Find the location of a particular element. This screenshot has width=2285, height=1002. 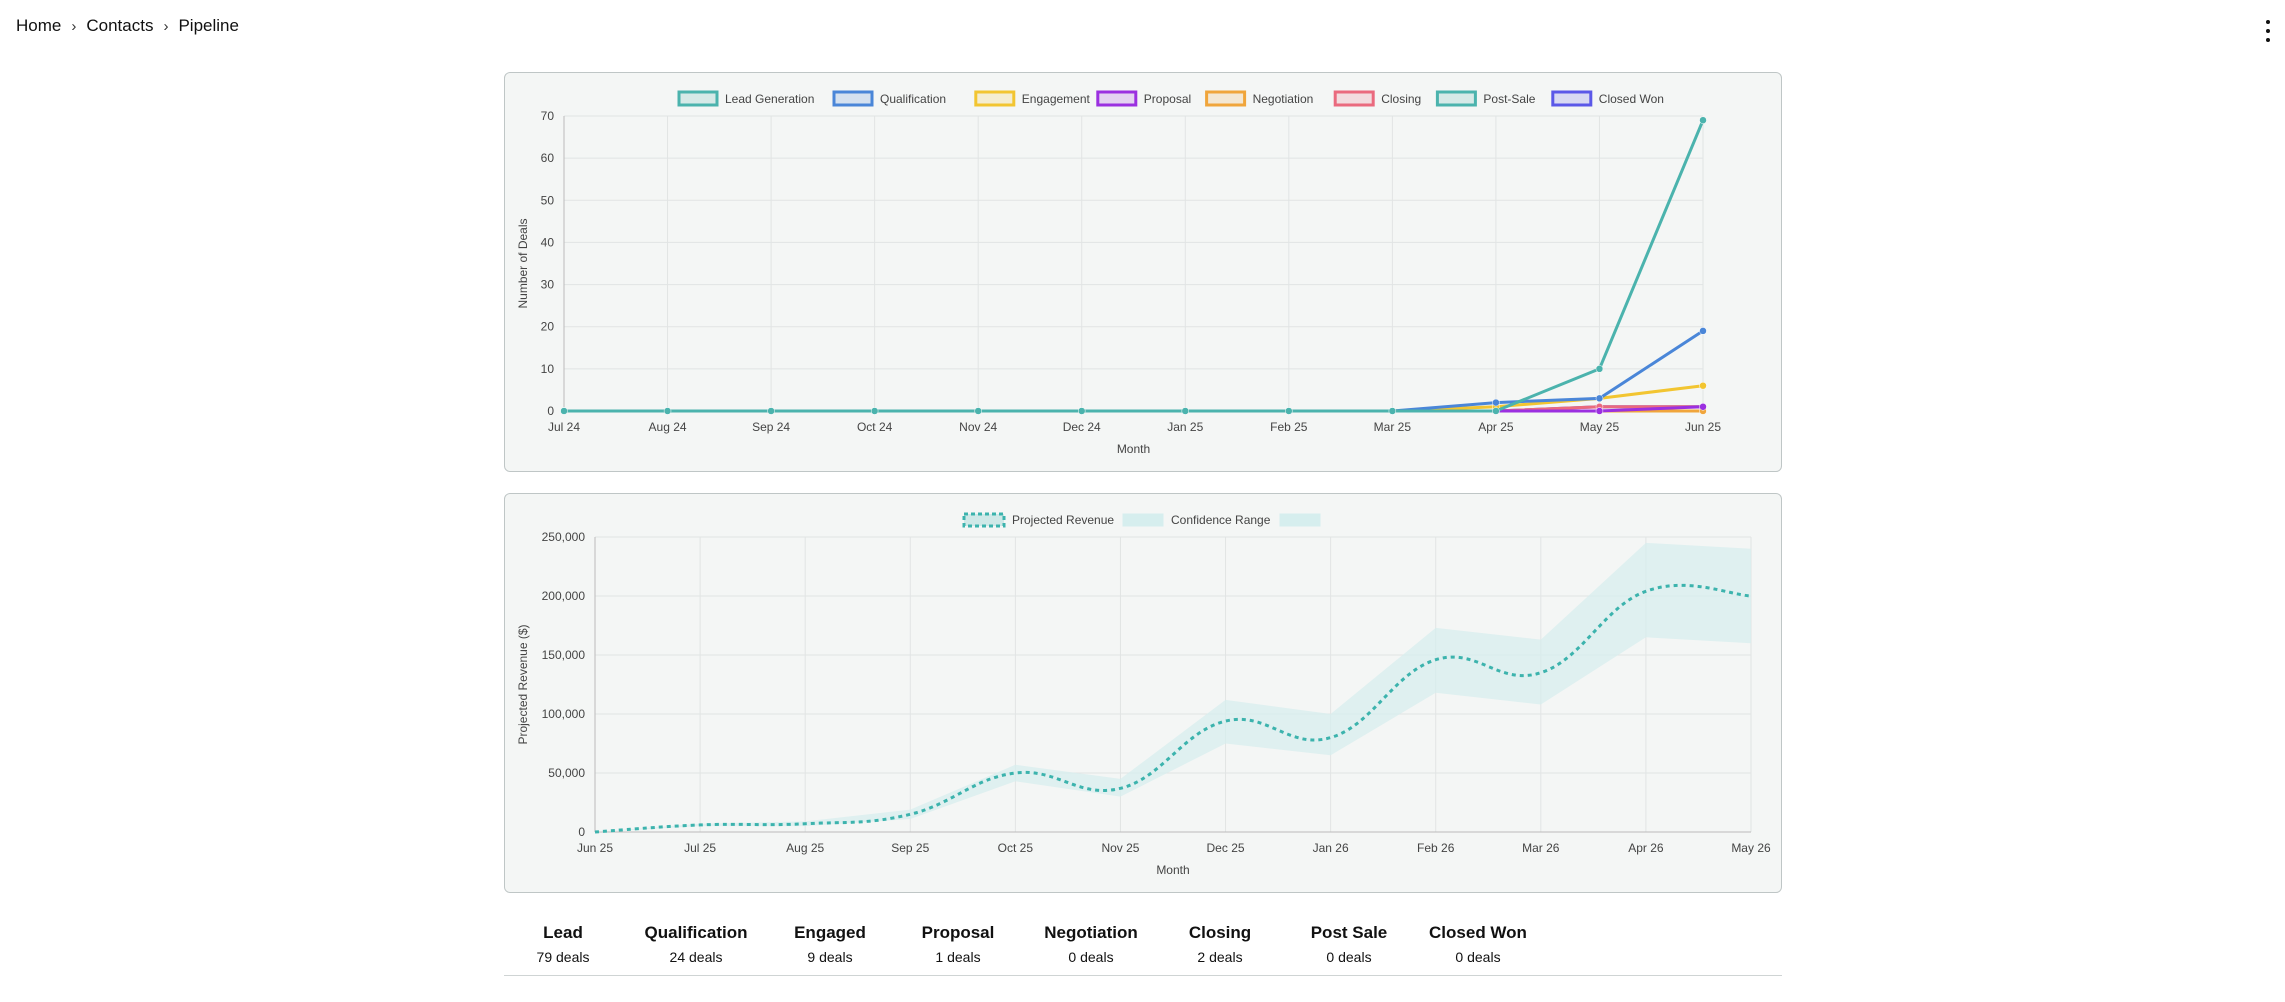

tab-label: Closed Won is located at coordinates (1478, 932).